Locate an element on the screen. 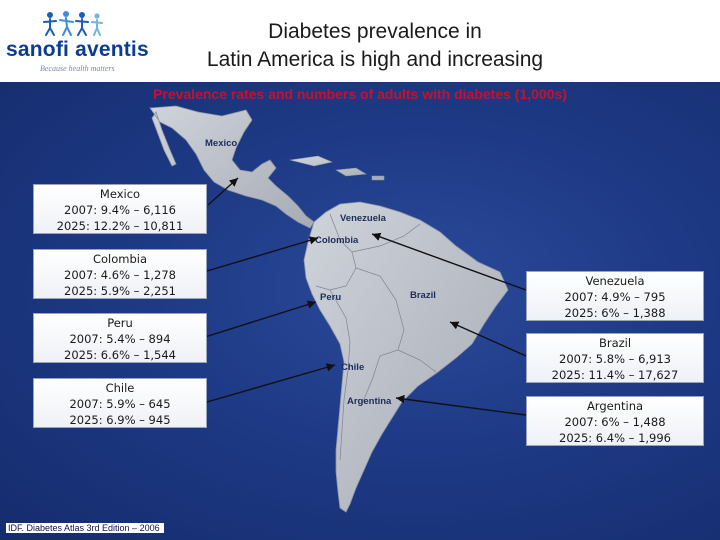  info-box-chile: Chile 2007: 5.9% – 645 2025: 6.9% – 945 is located at coordinates (120, 403).